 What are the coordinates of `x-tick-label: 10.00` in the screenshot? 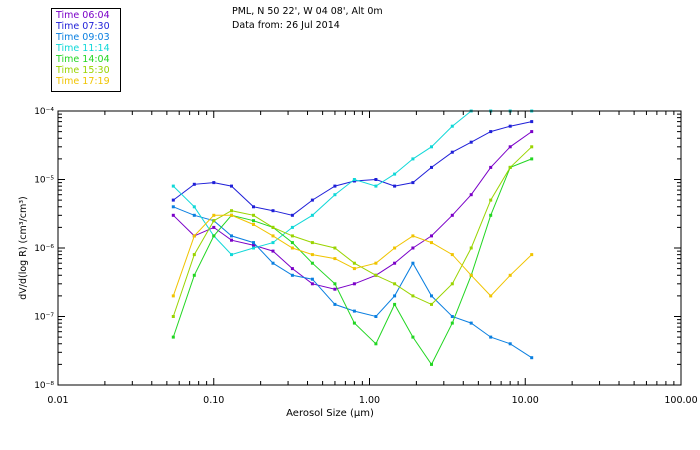 It's located at (525, 400).